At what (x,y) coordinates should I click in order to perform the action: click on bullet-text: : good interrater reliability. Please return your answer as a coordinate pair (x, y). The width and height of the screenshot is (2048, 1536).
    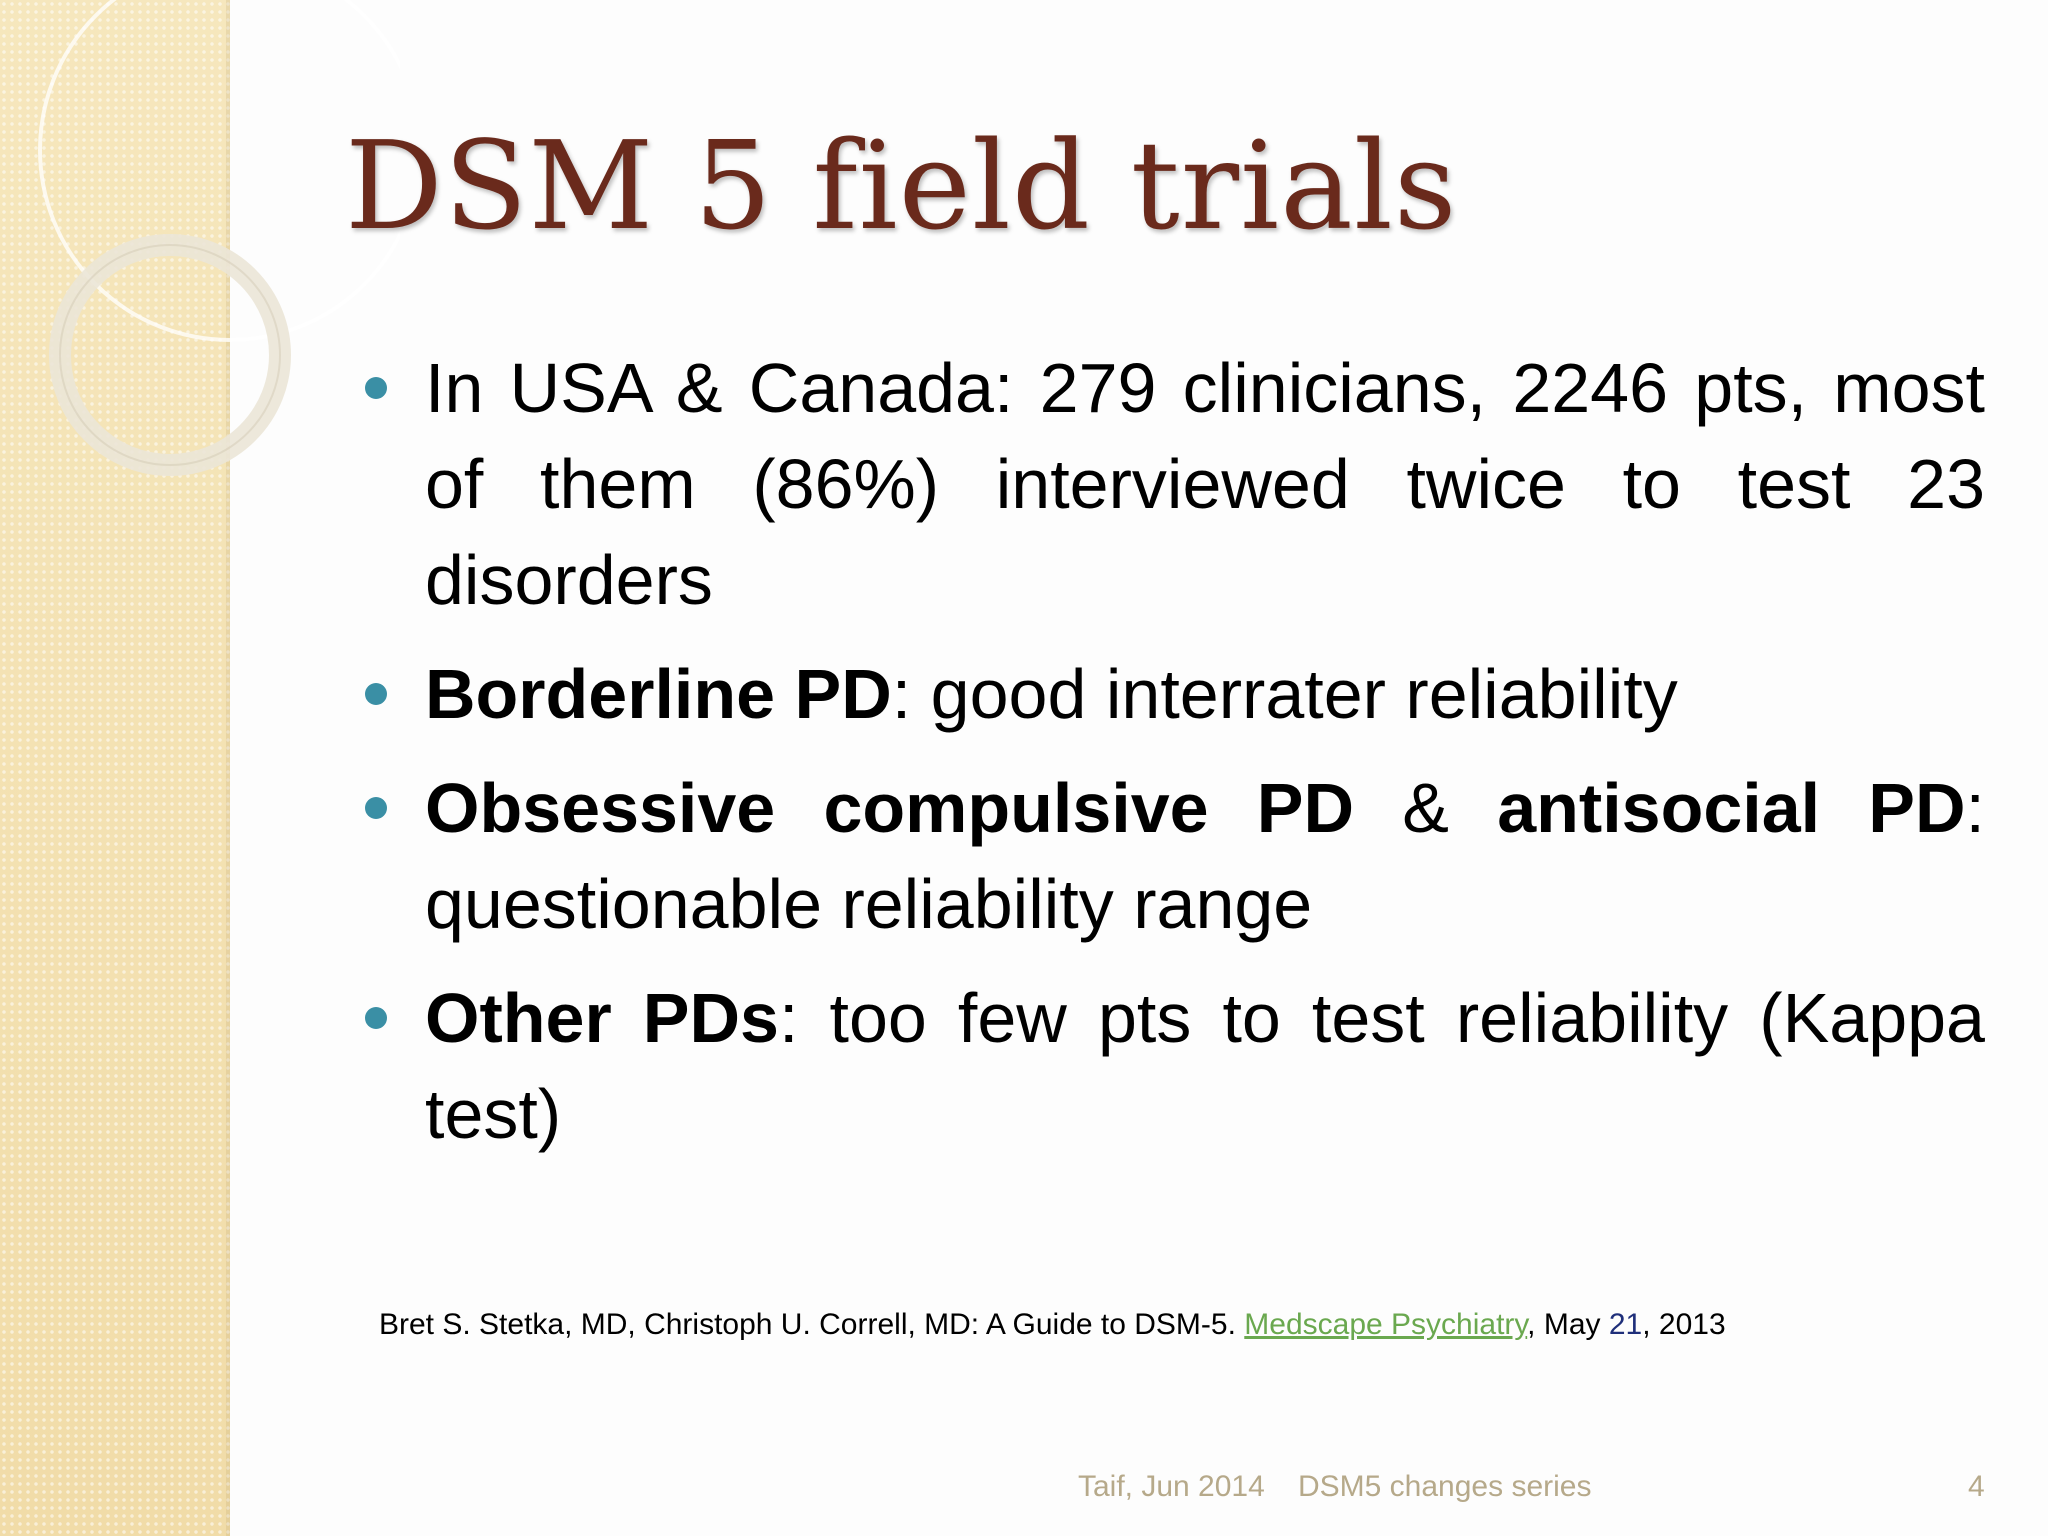
    Looking at the image, I should click on (1284, 694).